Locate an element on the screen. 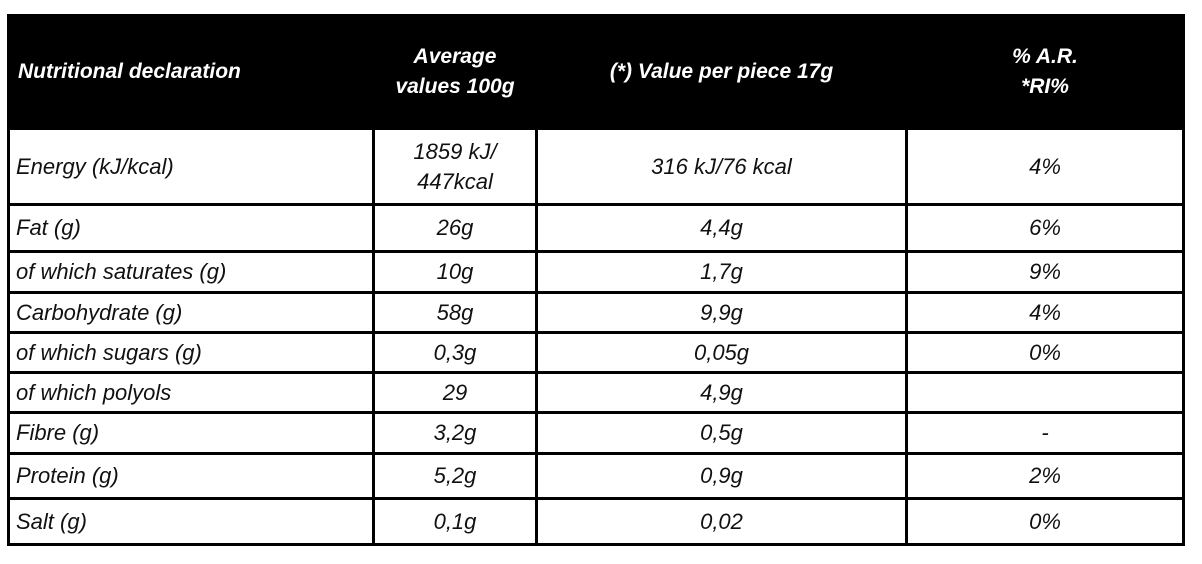  cell: 1,7g is located at coordinates (721, 272).